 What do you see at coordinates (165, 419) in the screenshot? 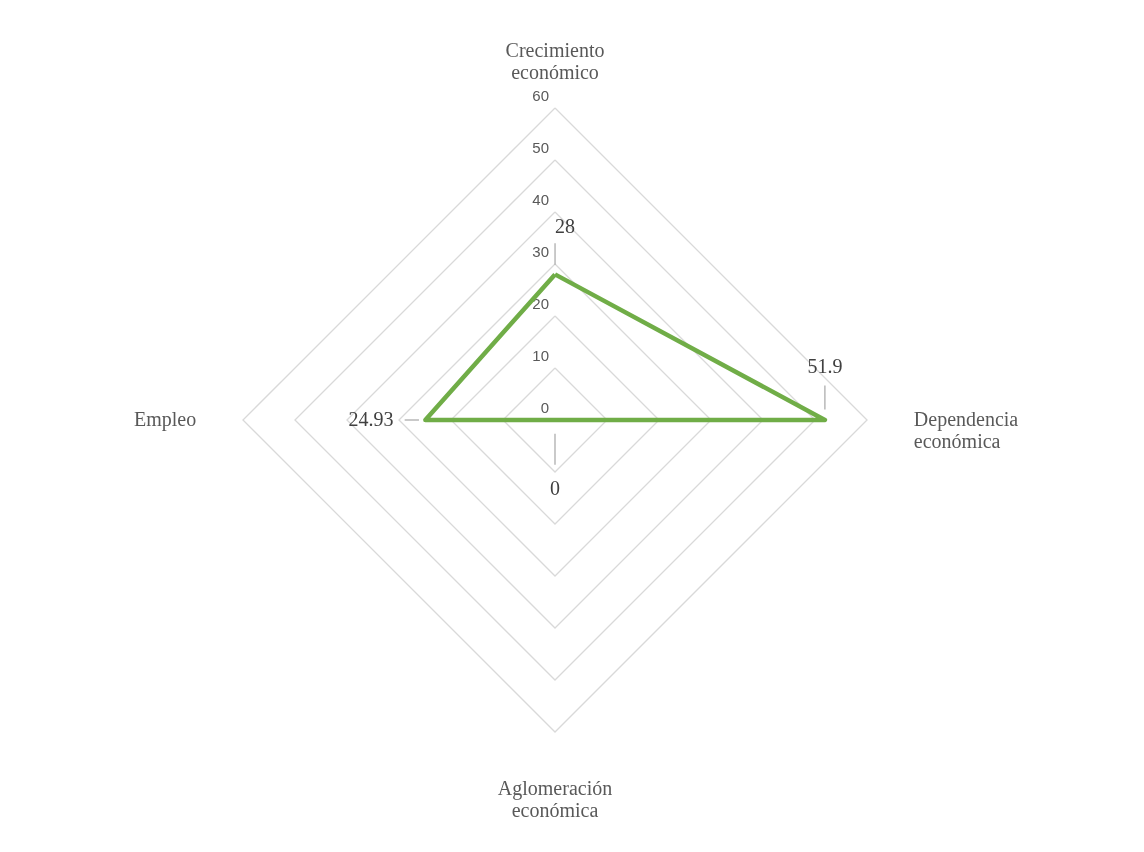
I see `spoke-label: Empleo` at bounding box center [165, 419].